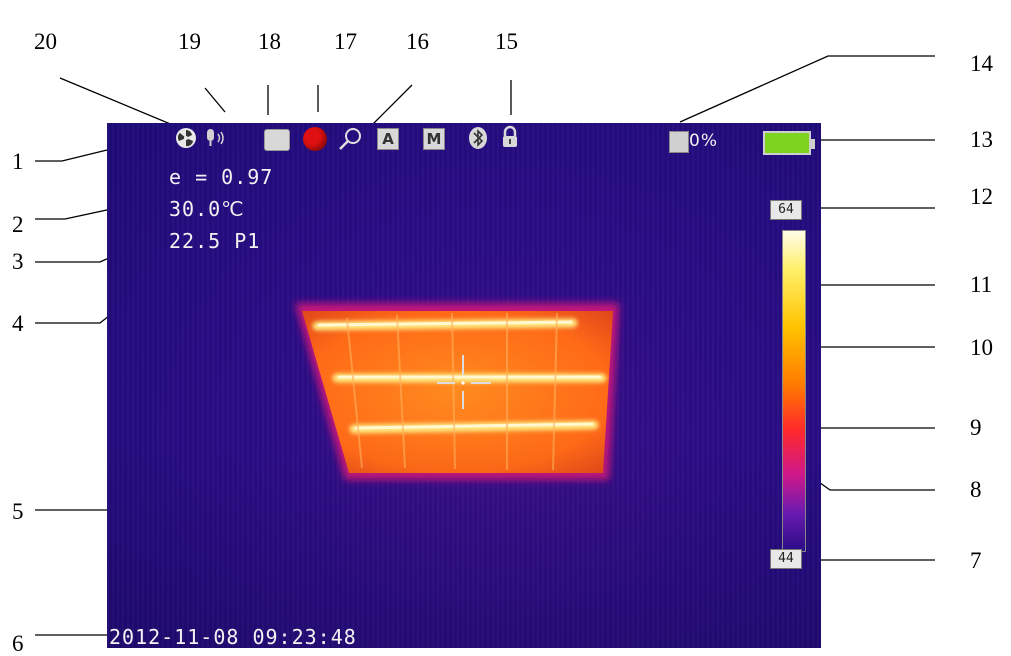  What do you see at coordinates (506, 41) in the screenshot?
I see `callout-number-15: 15` at bounding box center [506, 41].